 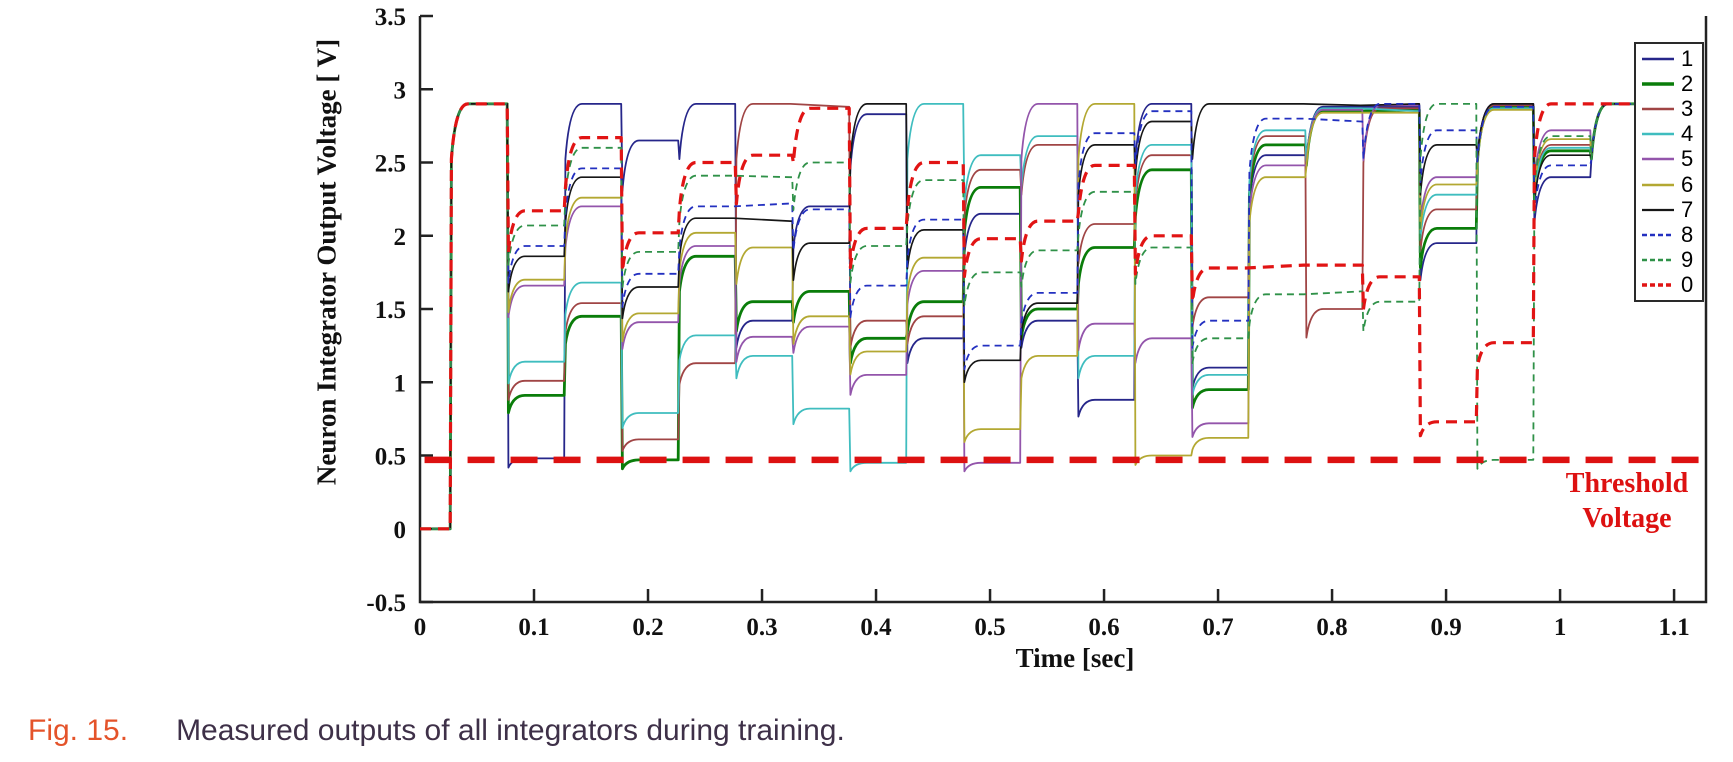 What do you see at coordinates (1627, 501) in the screenshot?
I see `threshold-voltage-label: Threshold Voltage` at bounding box center [1627, 501].